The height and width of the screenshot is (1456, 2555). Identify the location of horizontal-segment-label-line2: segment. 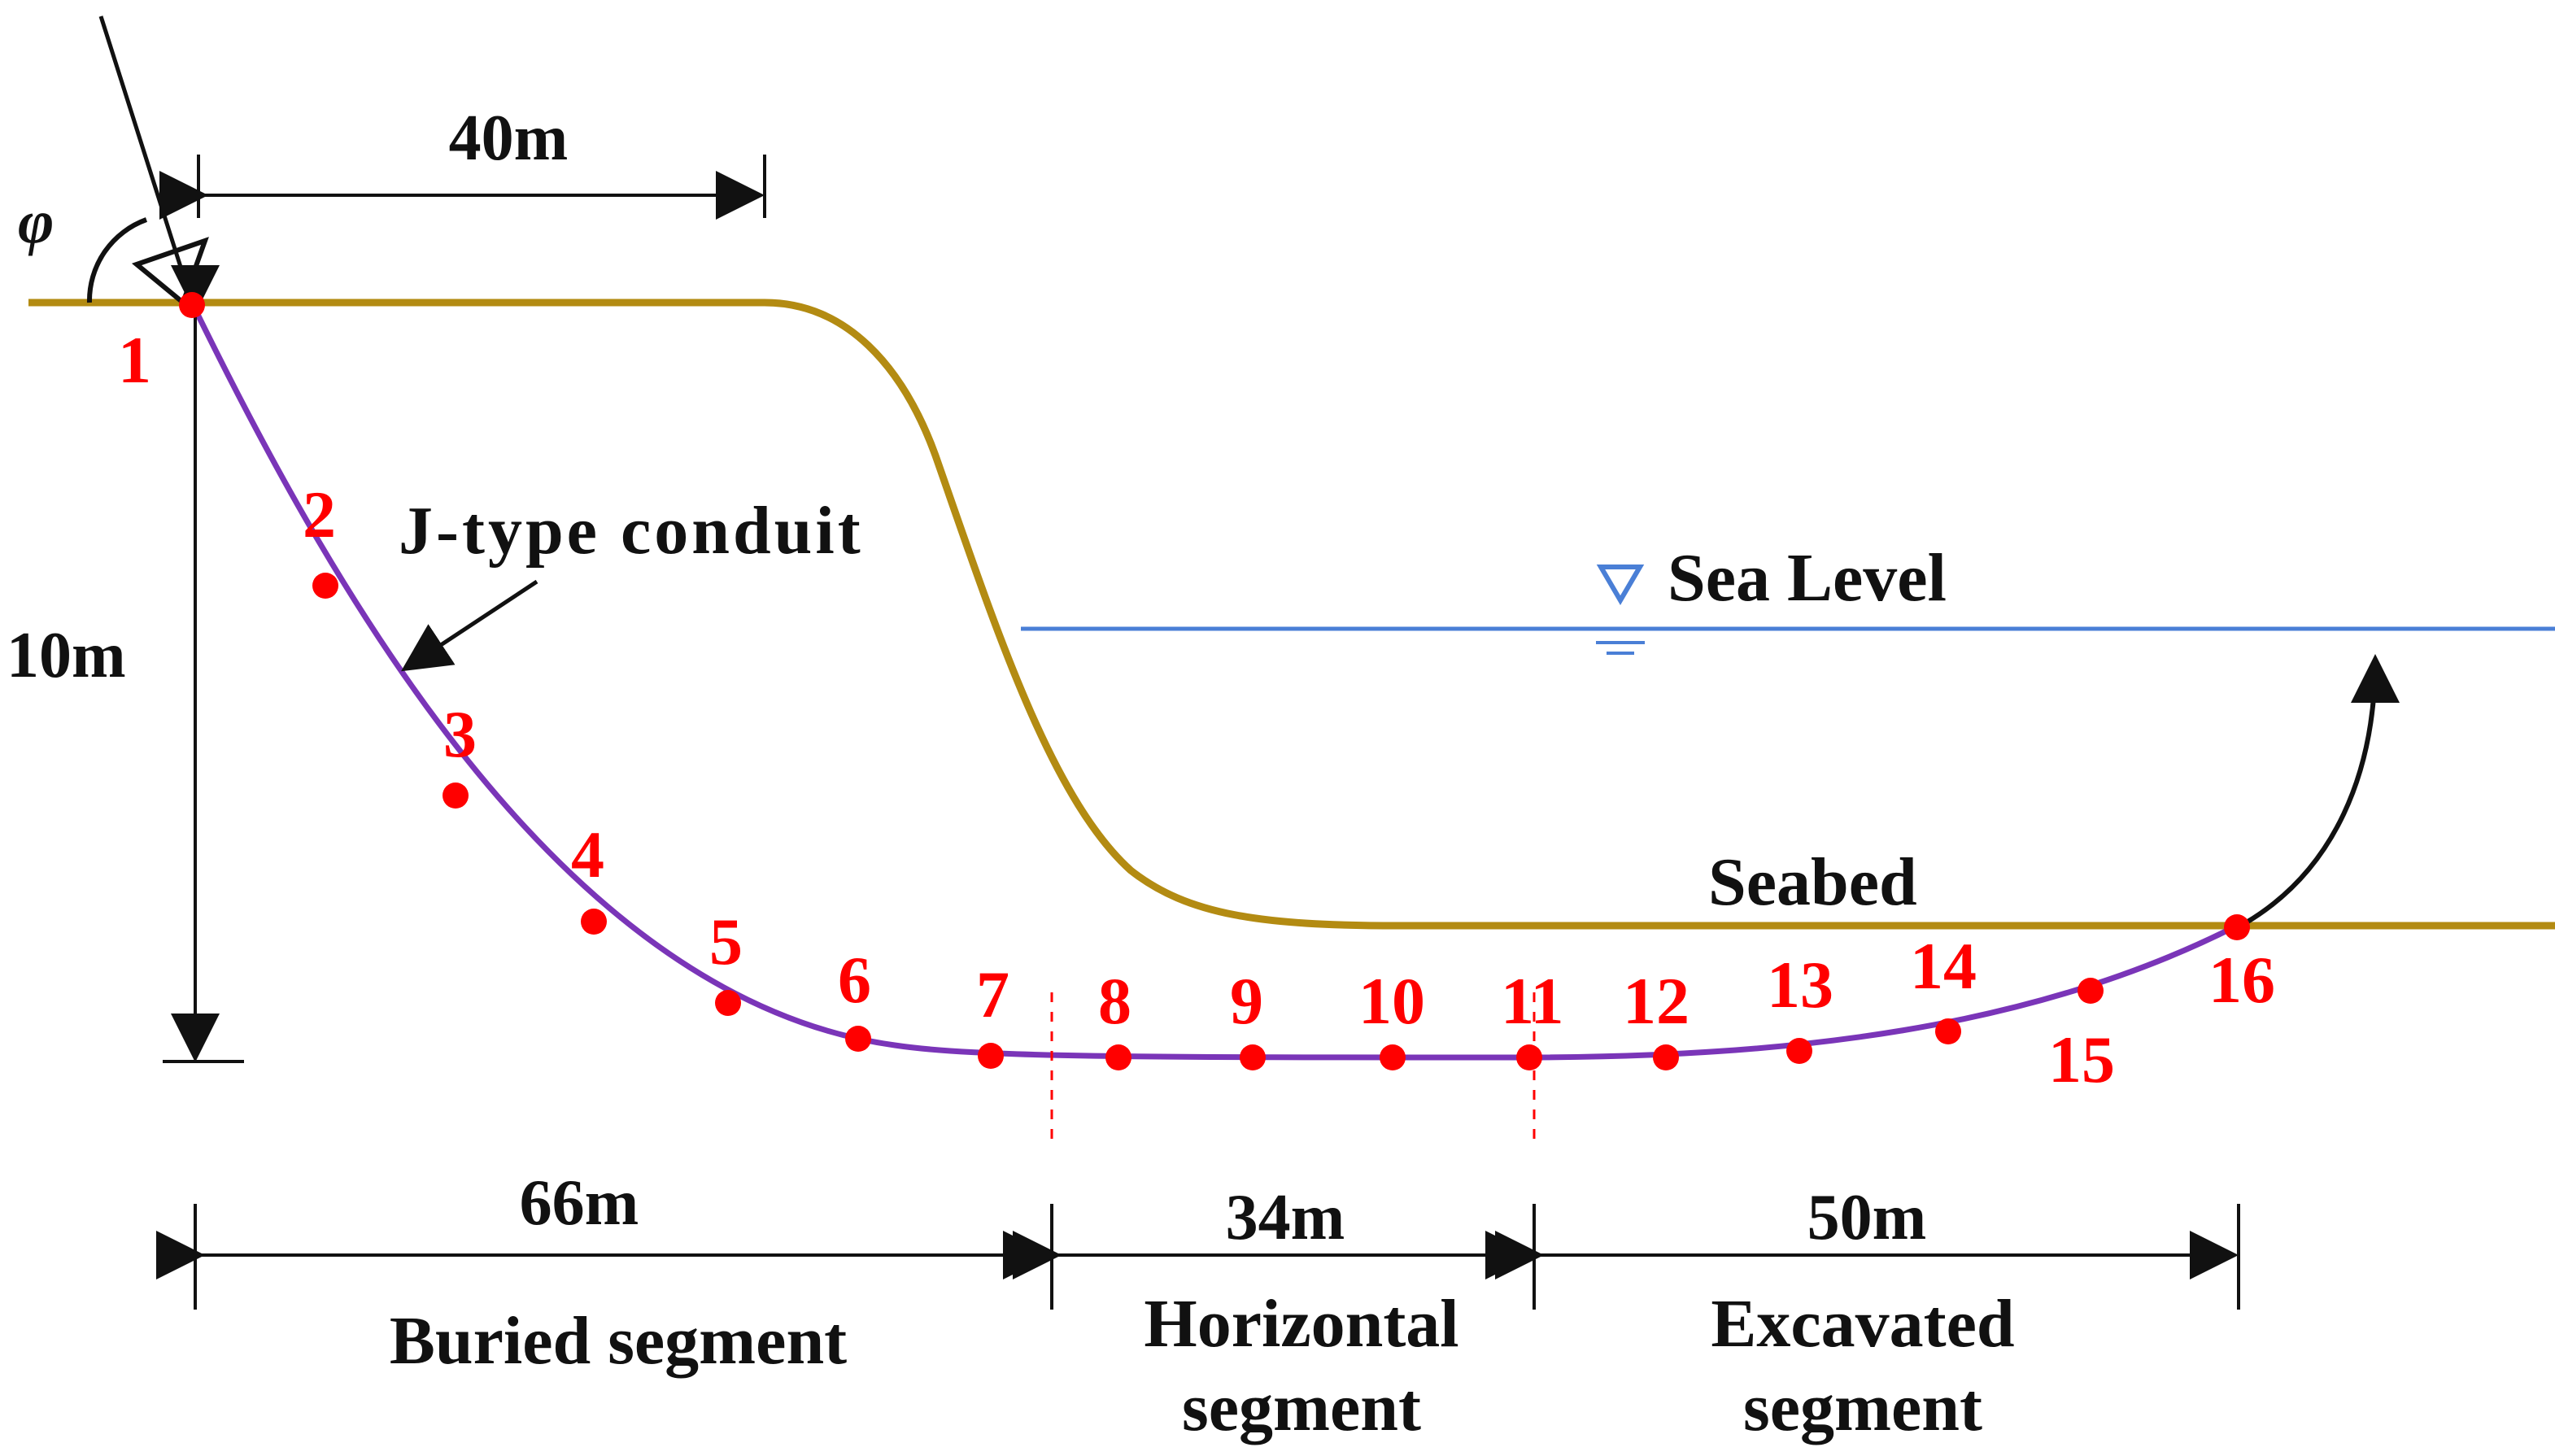
(1301, 1407).